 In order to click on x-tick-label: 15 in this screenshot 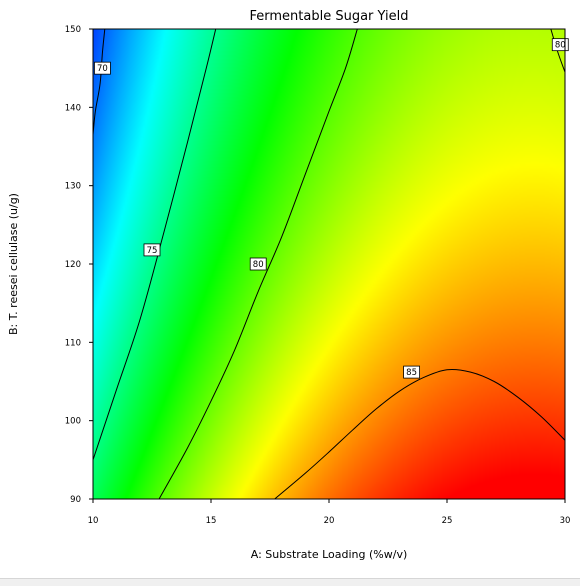, I will do `click(211, 521)`.